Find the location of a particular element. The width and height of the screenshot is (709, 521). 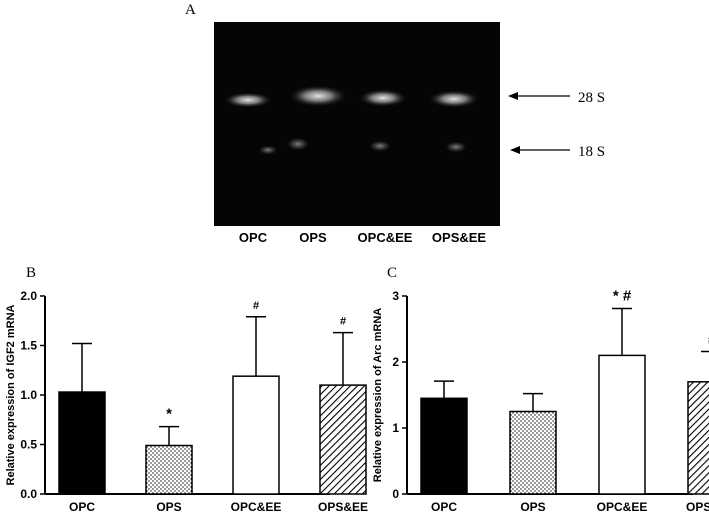

band-label-28s: 28 S is located at coordinates (591, 98).